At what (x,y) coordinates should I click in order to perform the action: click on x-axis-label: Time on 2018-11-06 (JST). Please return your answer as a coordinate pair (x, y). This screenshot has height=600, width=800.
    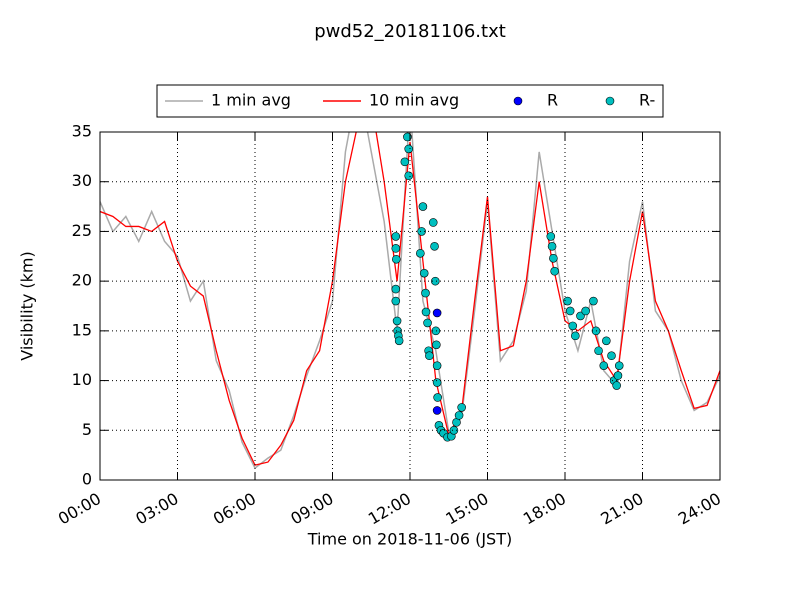
    Looking at the image, I should click on (409, 539).